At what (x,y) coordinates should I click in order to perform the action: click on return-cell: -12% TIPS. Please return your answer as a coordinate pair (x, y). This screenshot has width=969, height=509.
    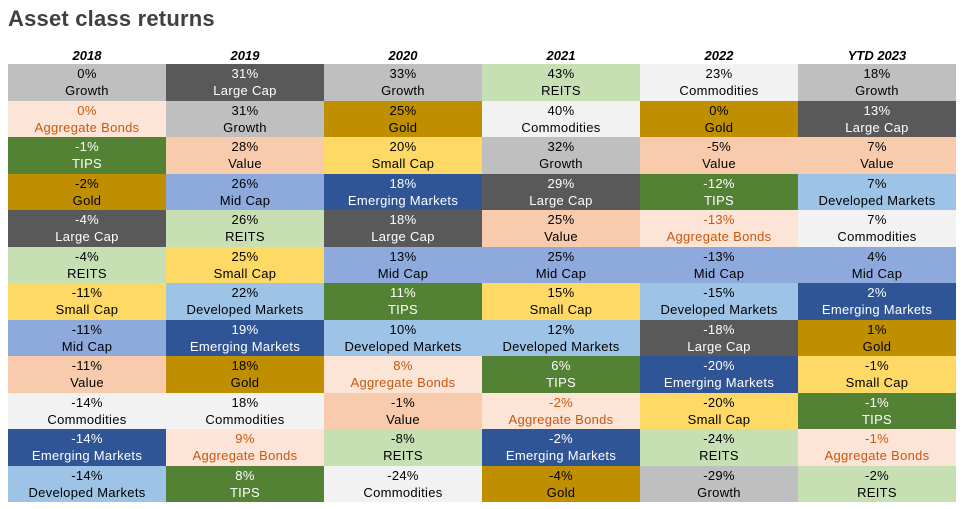
    Looking at the image, I should click on (719, 191).